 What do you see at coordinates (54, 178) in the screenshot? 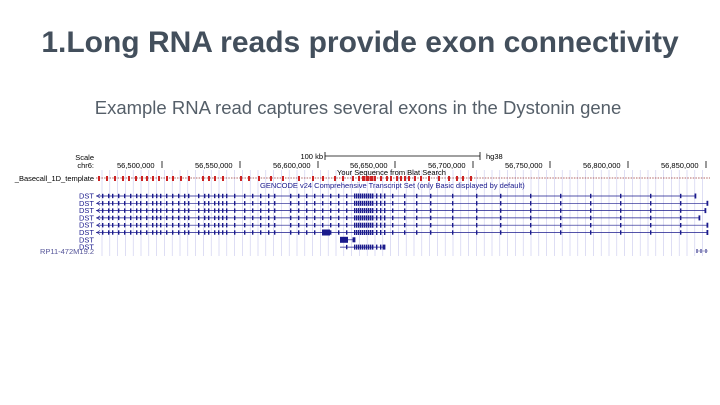
I see `blat-track-label: _Basecall_1D_template` at bounding box center [54, 178].